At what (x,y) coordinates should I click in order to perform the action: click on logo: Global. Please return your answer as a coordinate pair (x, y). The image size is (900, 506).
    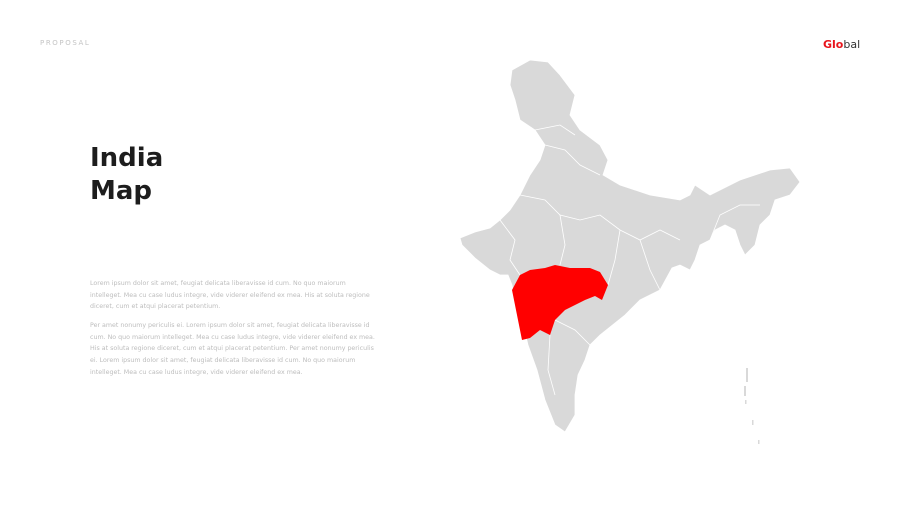
    Looking at the image, I should click on (842, 44).